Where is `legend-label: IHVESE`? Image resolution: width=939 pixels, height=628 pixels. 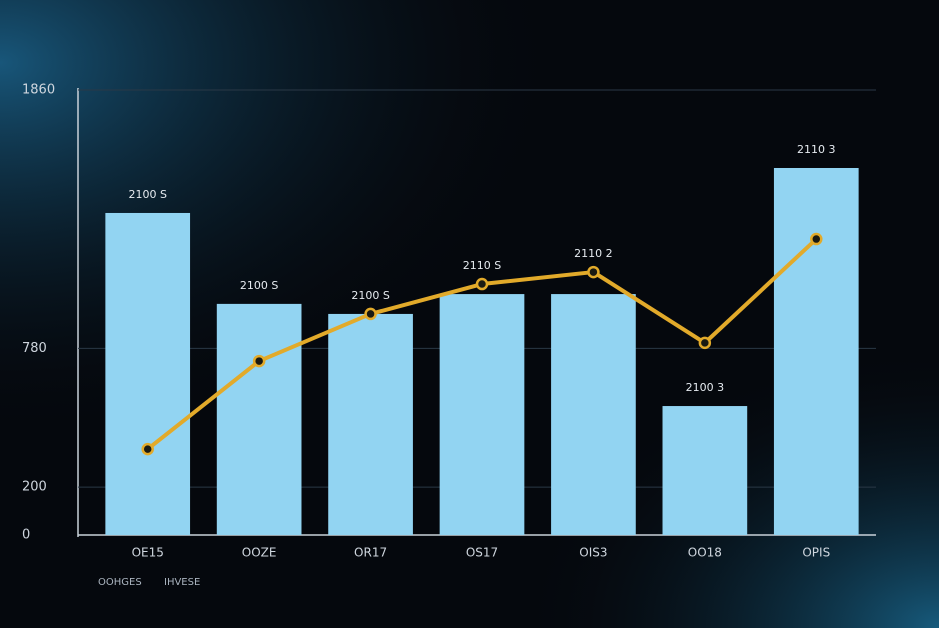 legend-label: IHVESE is located at coordinates (182, 582).